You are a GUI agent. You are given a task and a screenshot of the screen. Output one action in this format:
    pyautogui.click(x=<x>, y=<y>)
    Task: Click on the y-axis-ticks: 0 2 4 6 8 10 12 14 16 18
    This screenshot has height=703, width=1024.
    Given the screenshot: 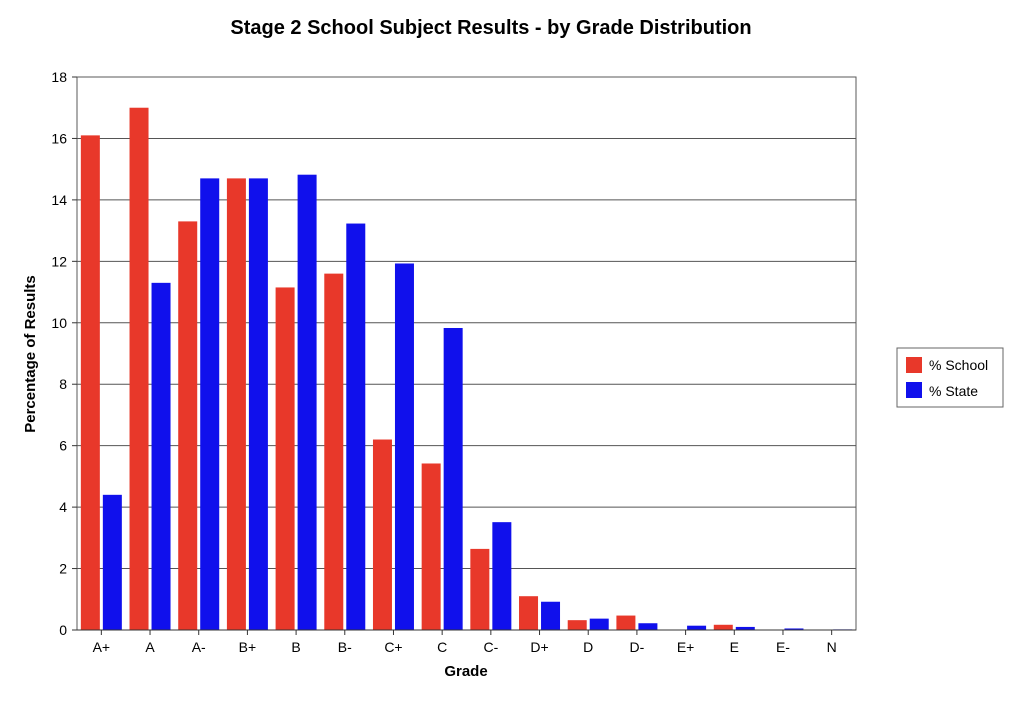 What is the action you would take?
    pyautogui.click(x=64, y=353)
    